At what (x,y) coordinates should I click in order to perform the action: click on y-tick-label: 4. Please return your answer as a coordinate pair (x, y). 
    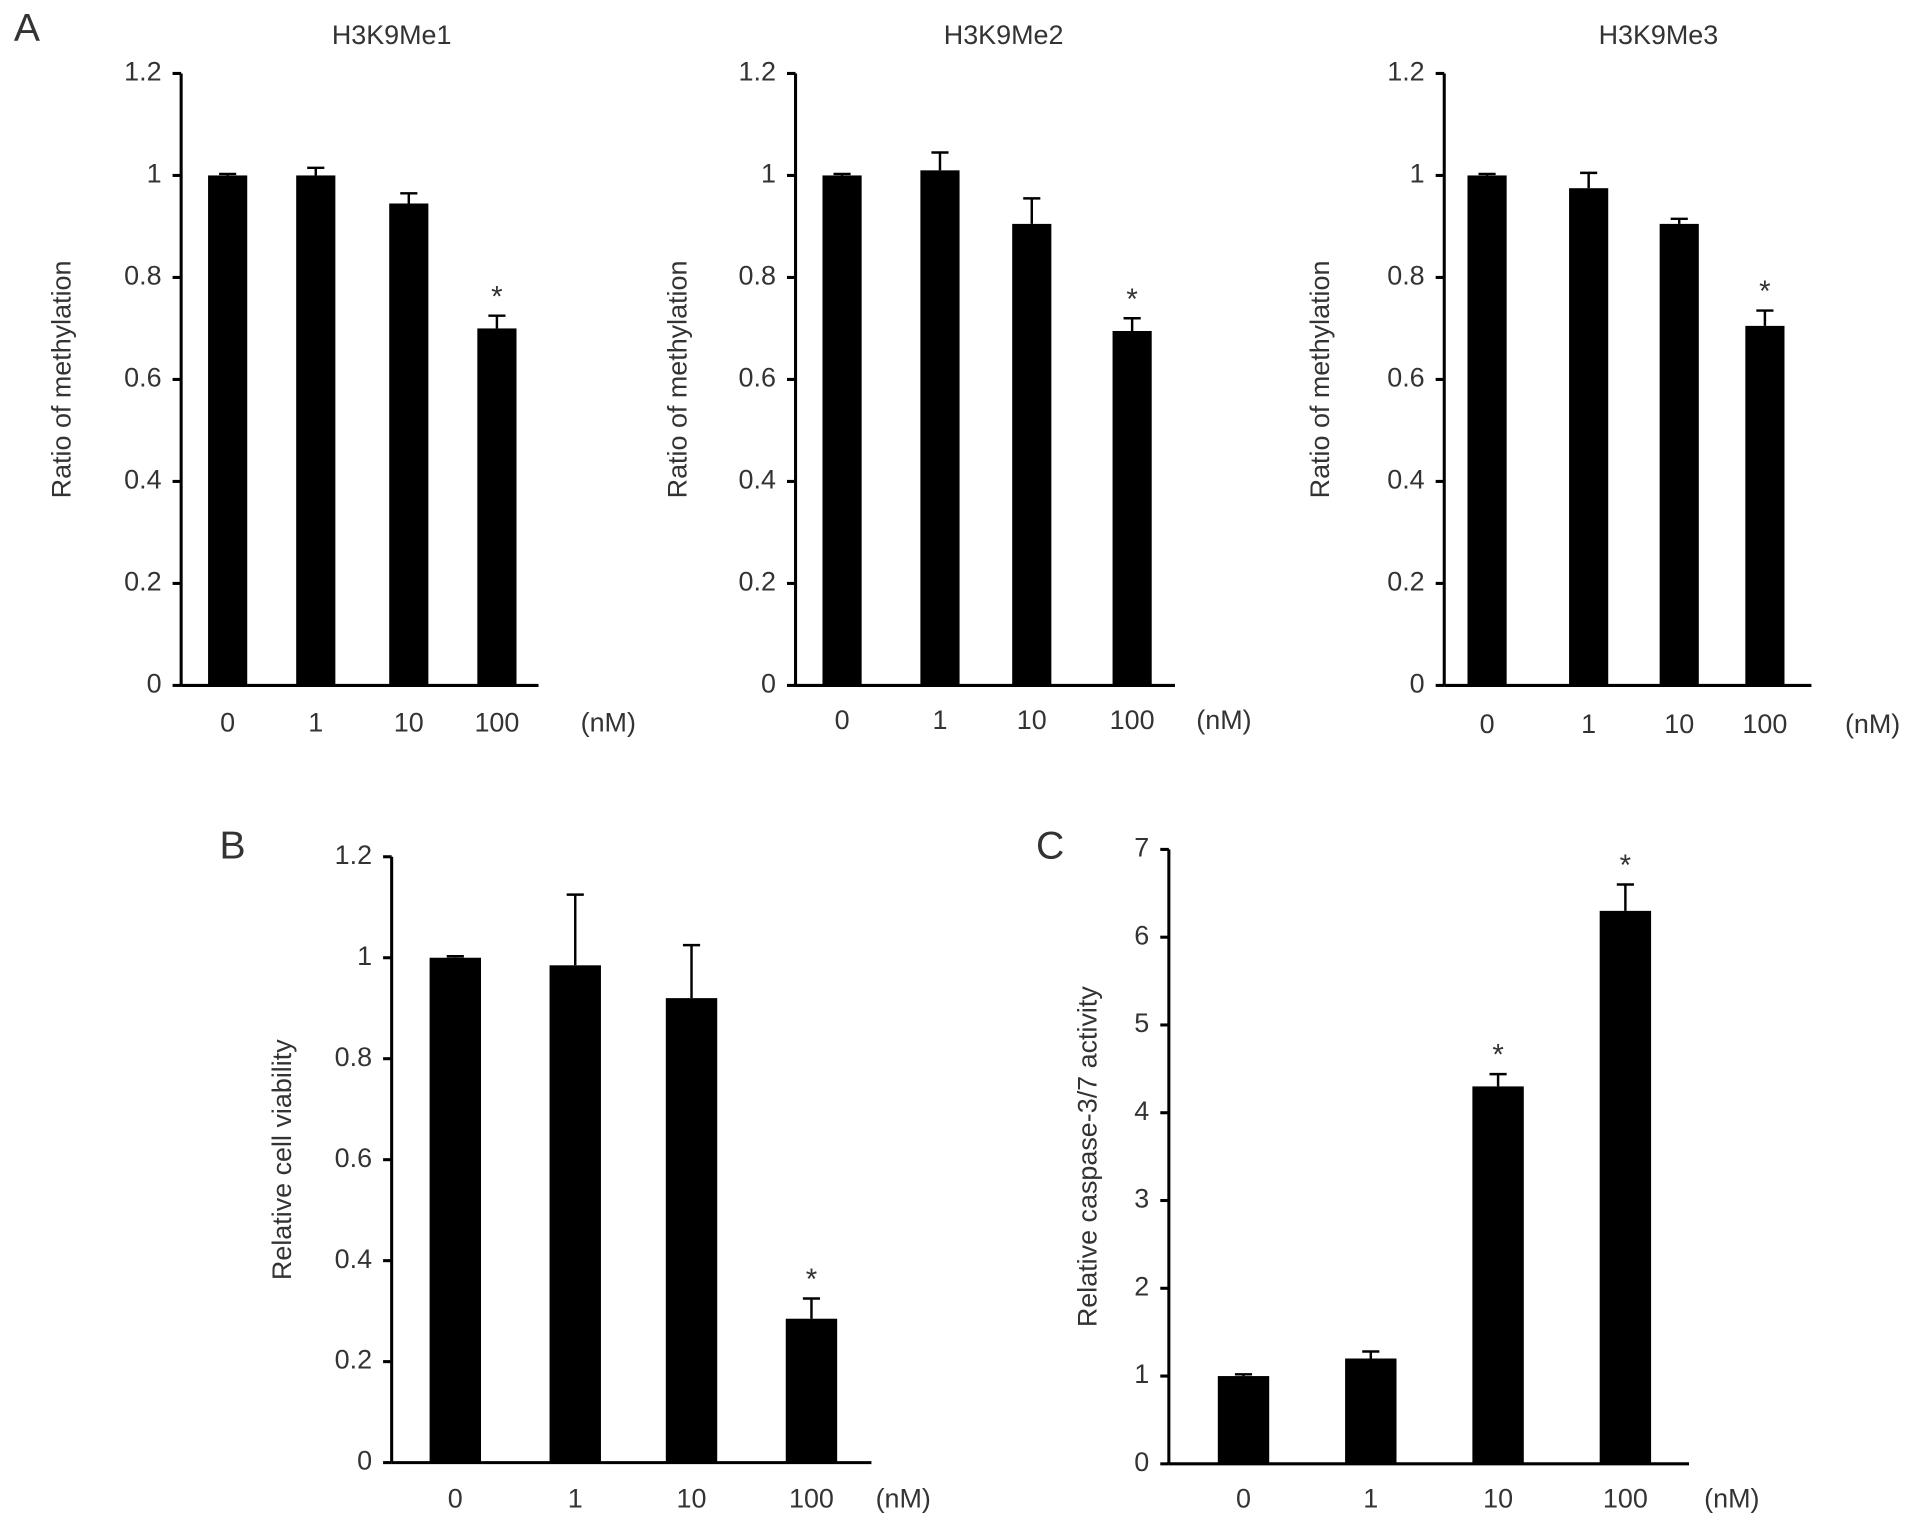
    Looking at the image, I should click on (1141, 1111).